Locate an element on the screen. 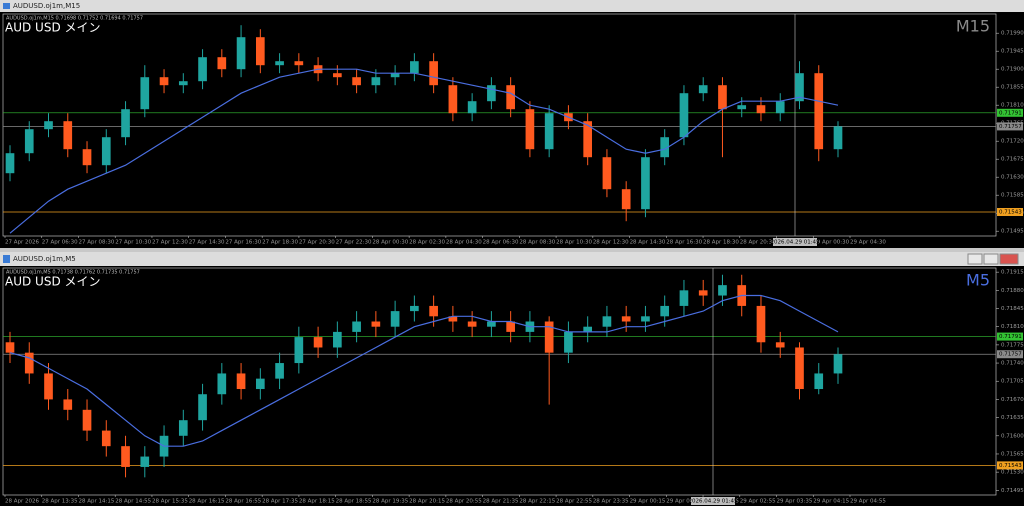  x-tick-label: 27 Apr 14:30 is located at coordinates (207, 243).